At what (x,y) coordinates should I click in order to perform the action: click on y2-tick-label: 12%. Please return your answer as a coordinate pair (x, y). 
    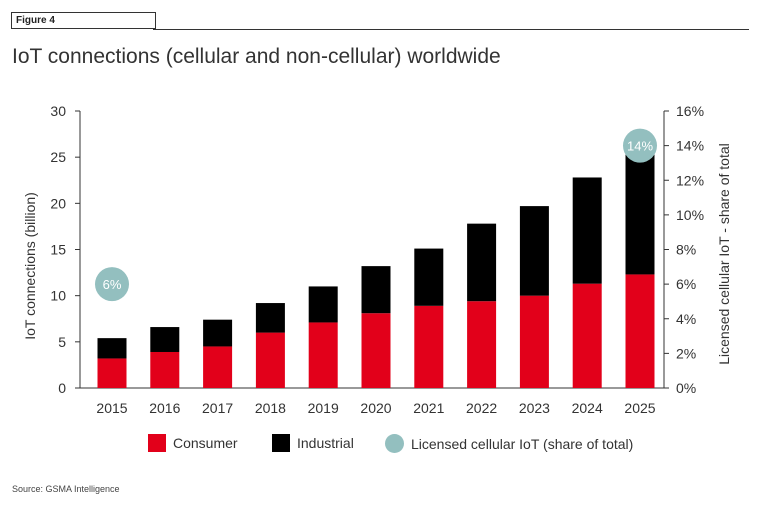
    Looking at the image, I should click on (690, 180).